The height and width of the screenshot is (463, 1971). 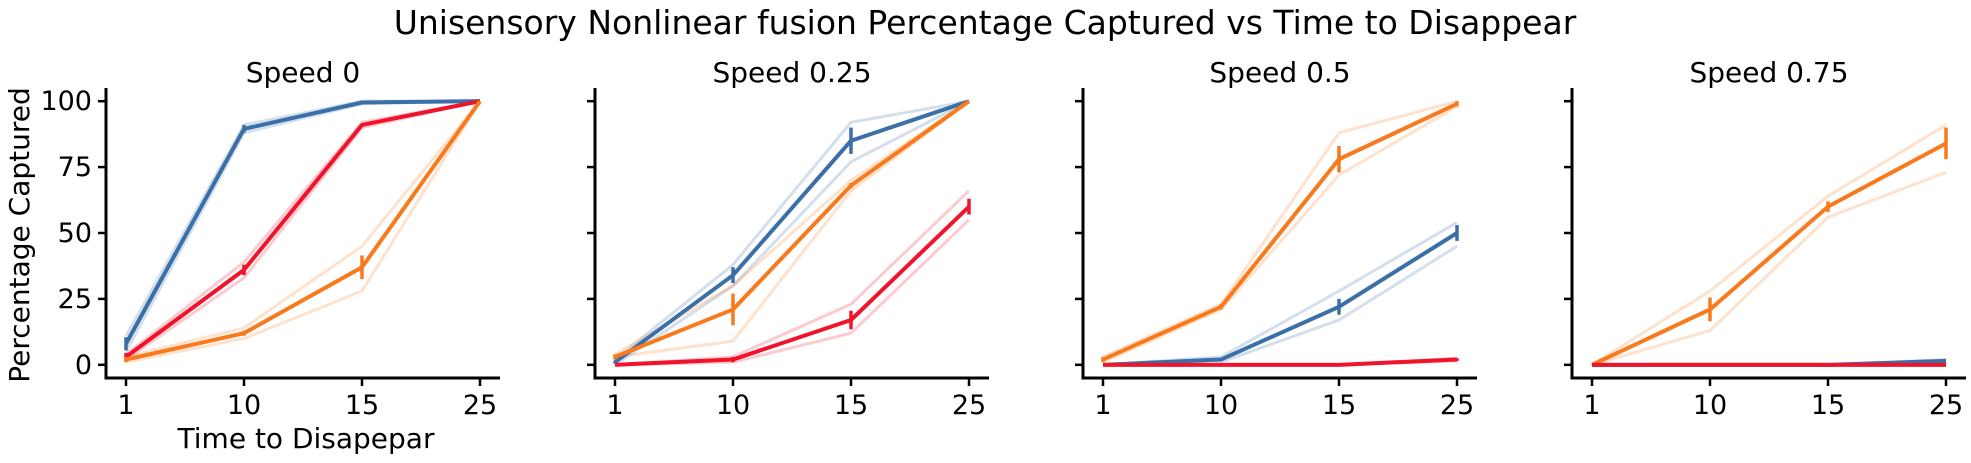 What do you see at coordinates (75, 233) in the screenshot?
I see `y-tick-label: 50` at bounding box center [75, 233].